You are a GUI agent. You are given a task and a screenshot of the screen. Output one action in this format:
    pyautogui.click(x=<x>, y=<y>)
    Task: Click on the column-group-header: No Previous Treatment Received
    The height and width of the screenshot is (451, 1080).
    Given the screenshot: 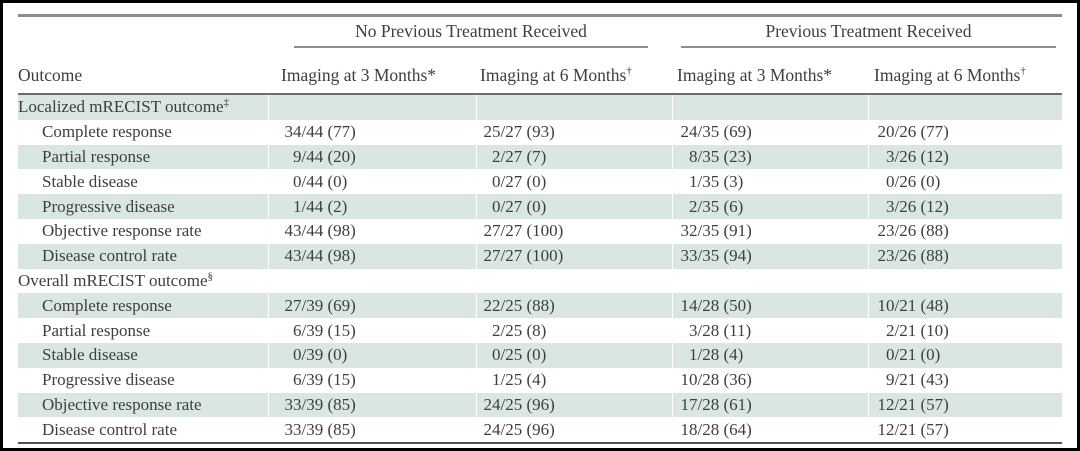 What is the action you would take?
    pyautogui.click(x=471, y=34)
    